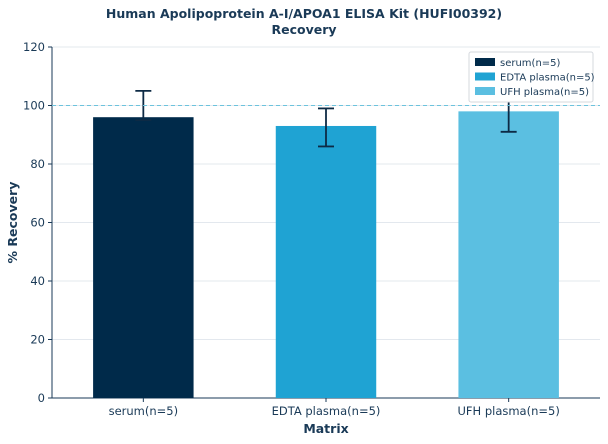 The image size is (608, 444). What do you see at coordinates (325, 428) in the screenshot?
I see `x-axis-label: Matrix` at bounding box center [325, 428].